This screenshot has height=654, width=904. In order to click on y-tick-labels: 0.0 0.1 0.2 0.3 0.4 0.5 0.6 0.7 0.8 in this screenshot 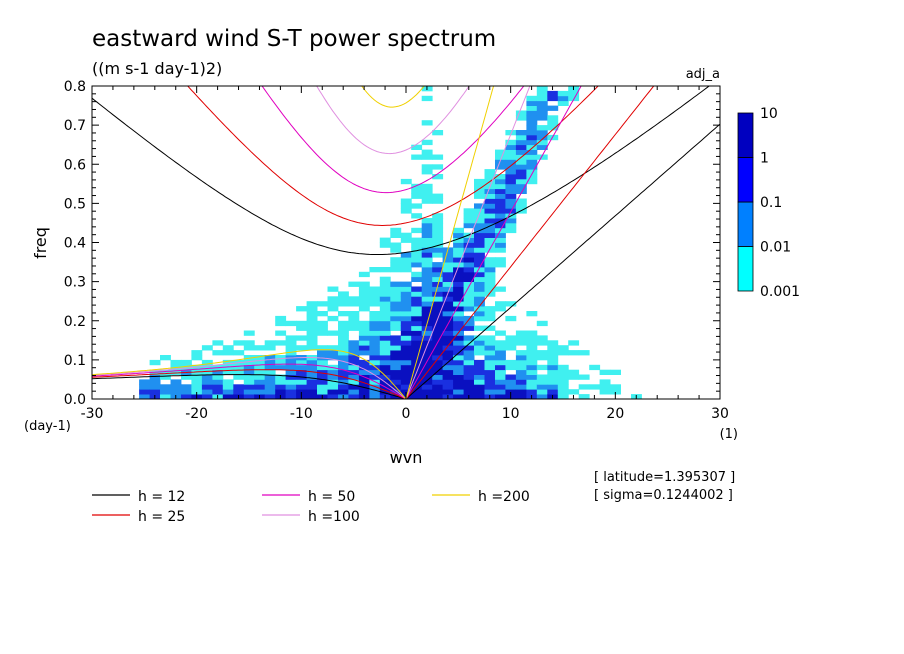, I will do `click(75, 243)`.